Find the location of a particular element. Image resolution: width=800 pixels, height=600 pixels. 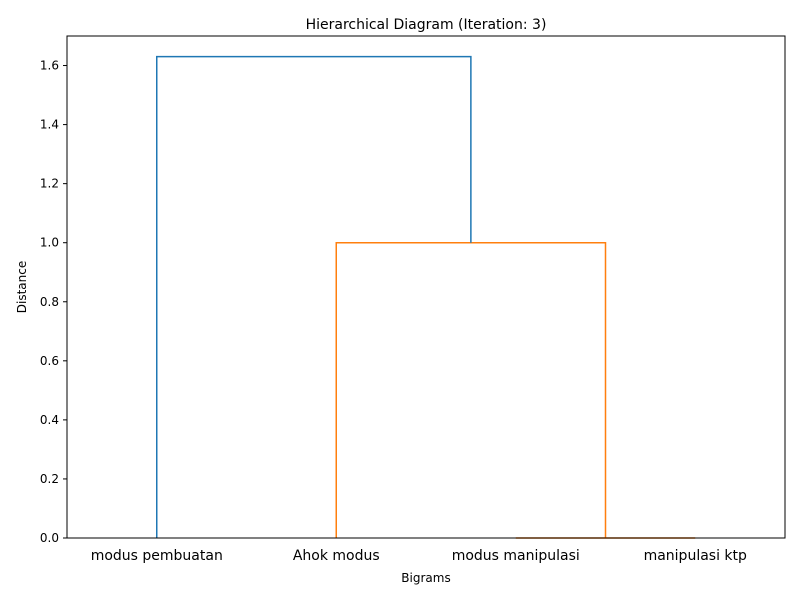

y-axis-label: Distance is located at coordinates (22, 287).